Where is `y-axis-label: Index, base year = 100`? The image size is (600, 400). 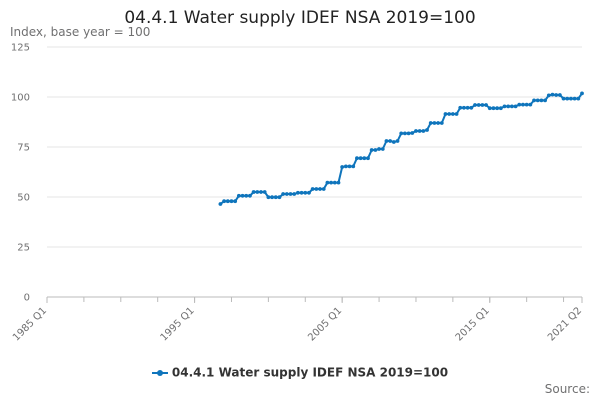
y-axis-label: Index, base year = 100 is located at coordinates (80, 32).